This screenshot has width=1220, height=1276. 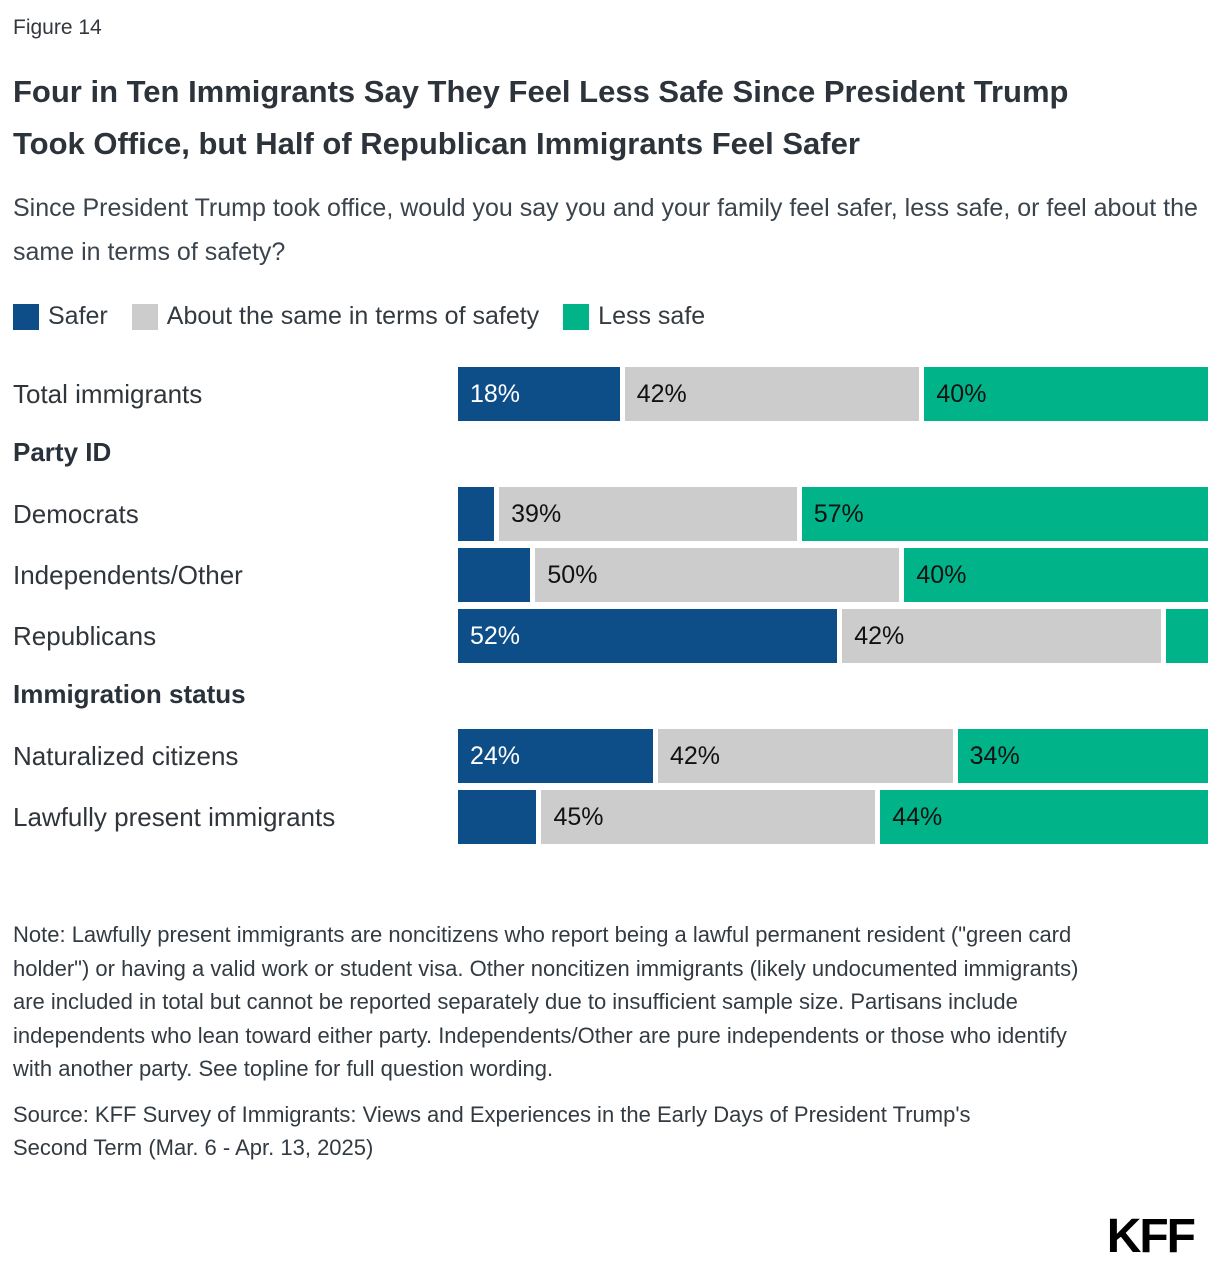 I want to click on stacked-bar: 24% 42% 34%, so click(x=833, y=756).